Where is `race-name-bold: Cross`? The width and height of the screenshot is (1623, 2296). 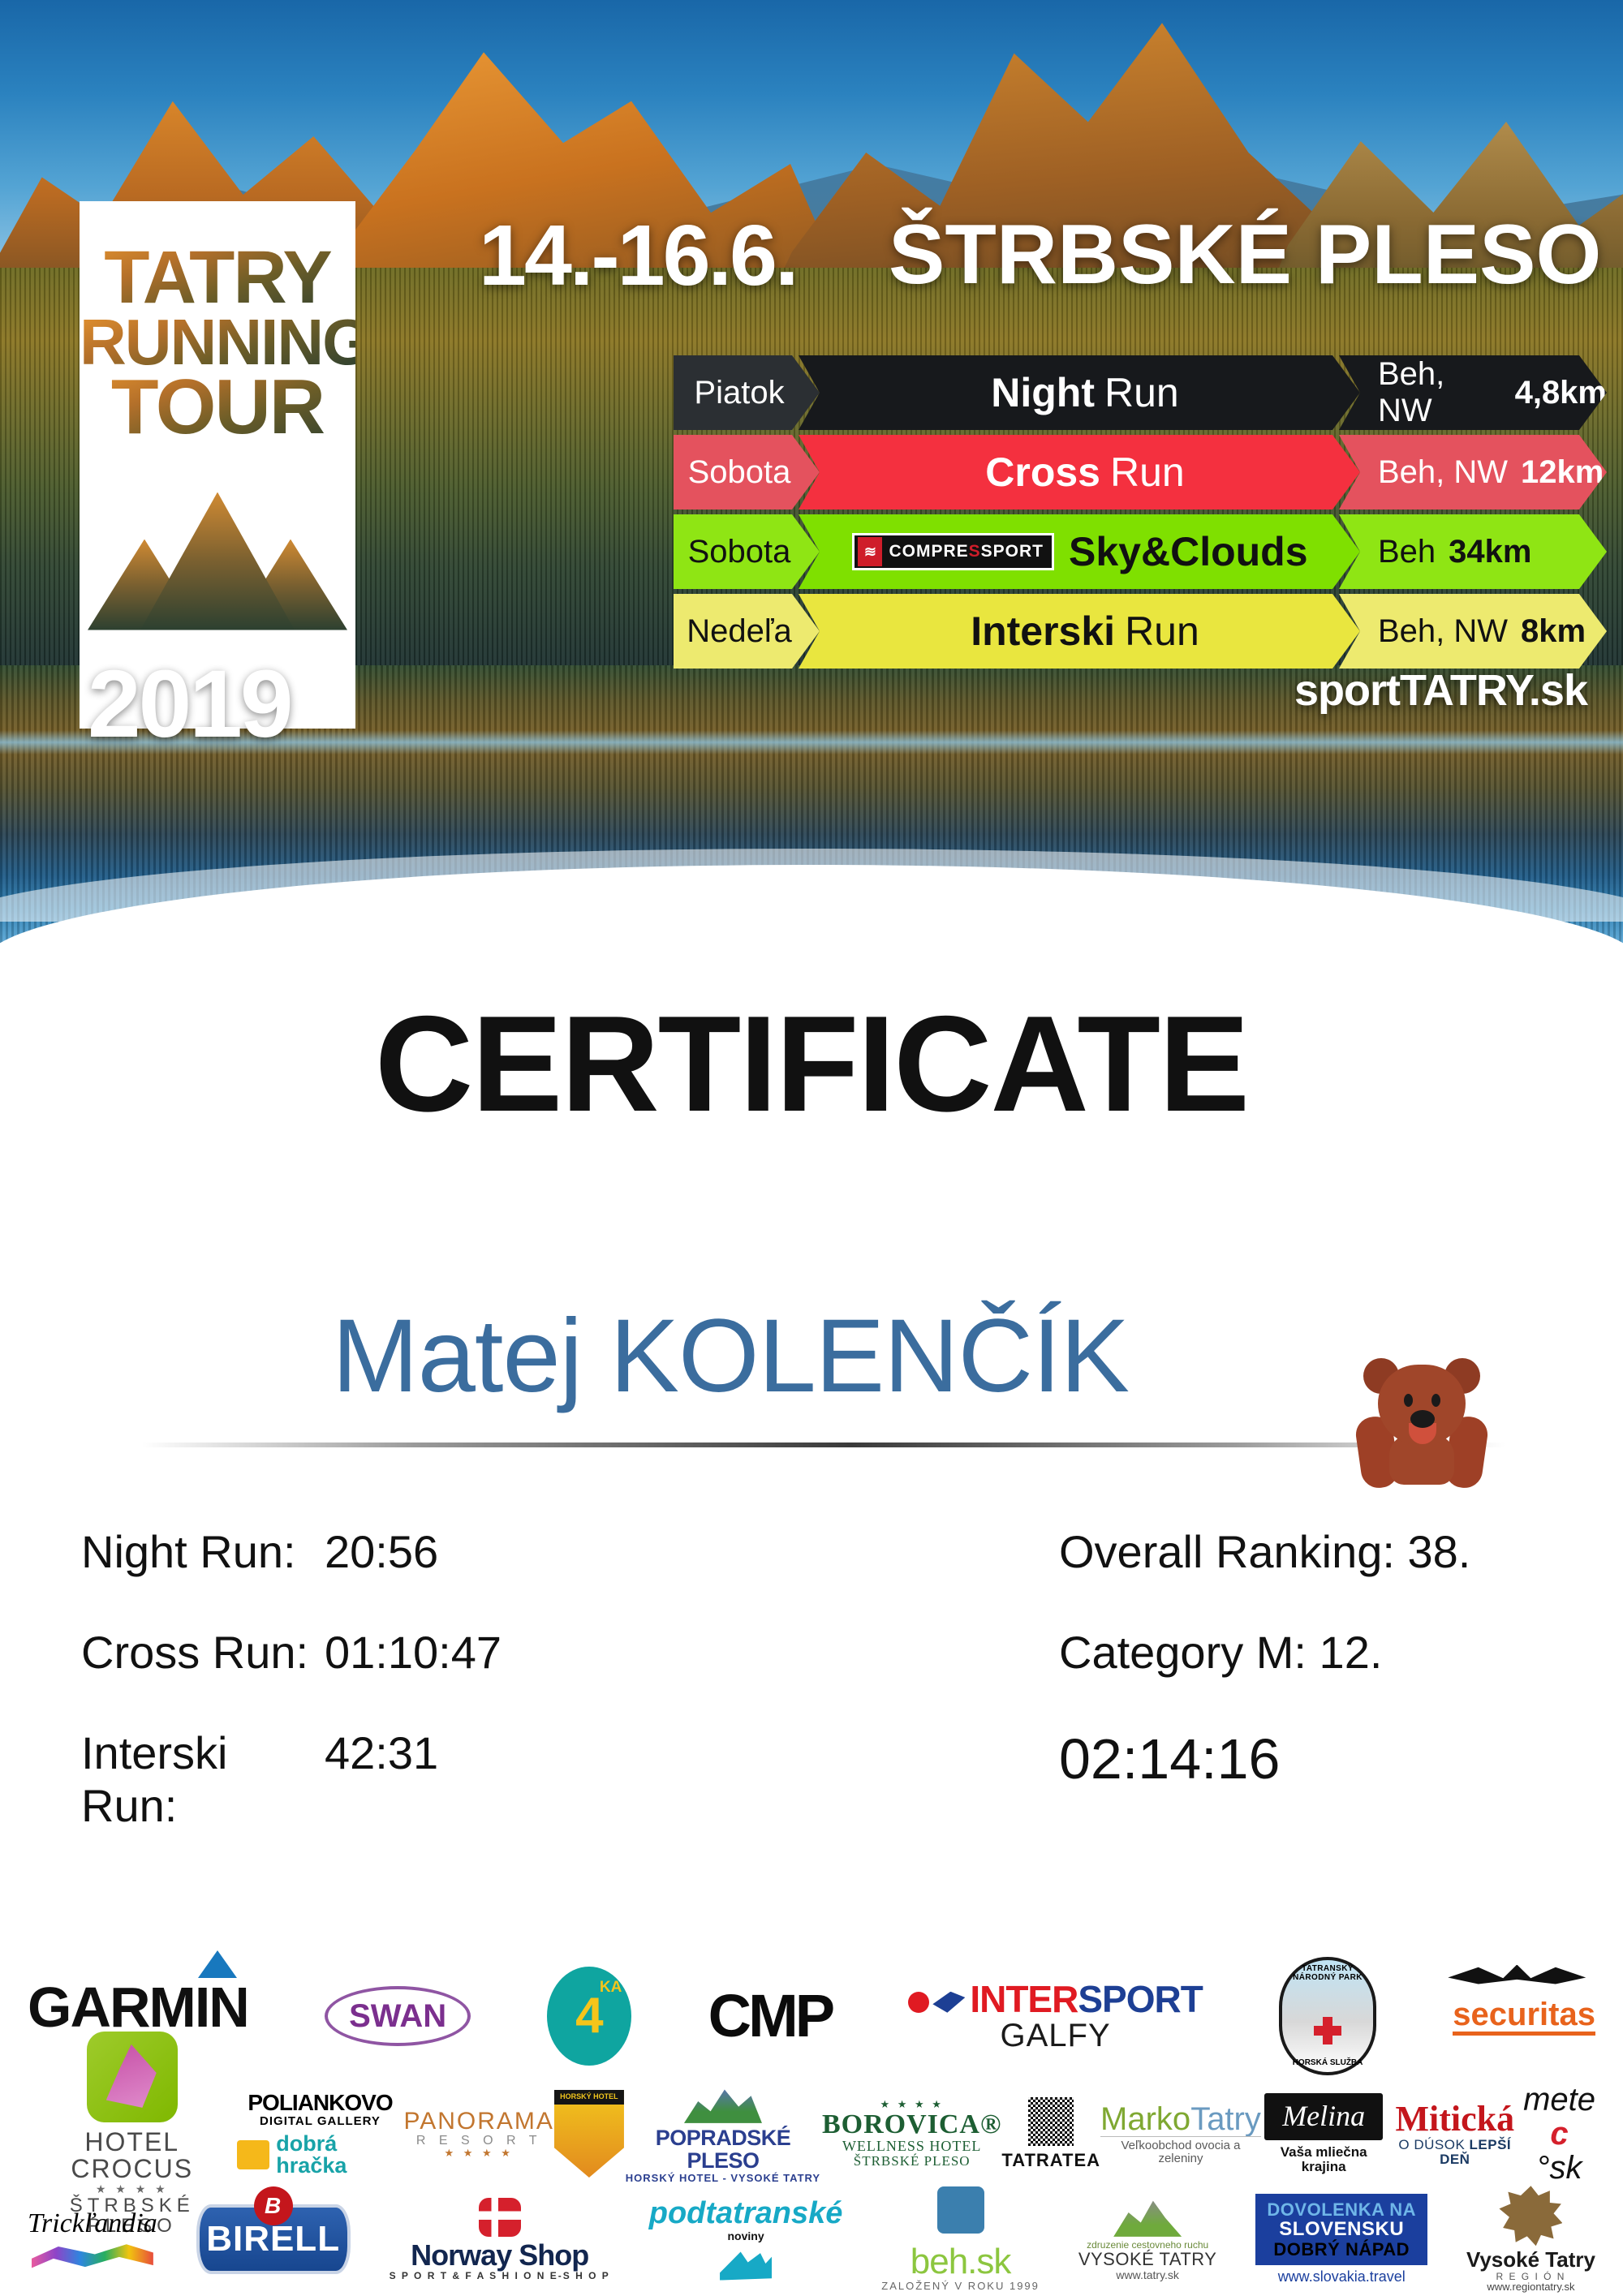 race-name-bold: Cross is located at coordinates (1042, 472).